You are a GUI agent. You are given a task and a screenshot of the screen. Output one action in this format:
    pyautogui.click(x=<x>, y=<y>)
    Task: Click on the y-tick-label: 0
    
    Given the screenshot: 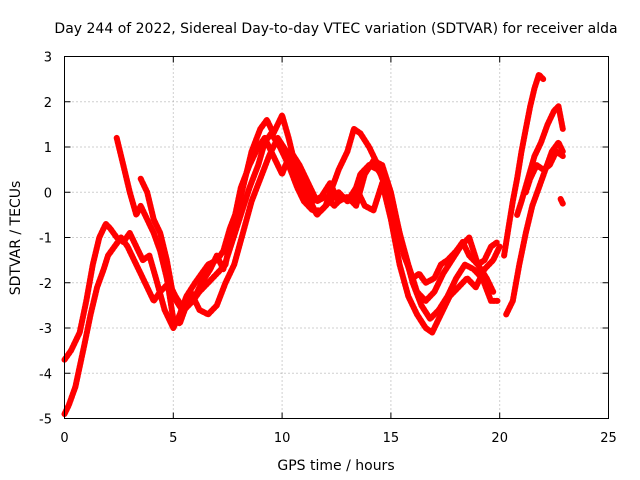 What is the action you would take?
    pyautogui.click(x=48, y=193)
    